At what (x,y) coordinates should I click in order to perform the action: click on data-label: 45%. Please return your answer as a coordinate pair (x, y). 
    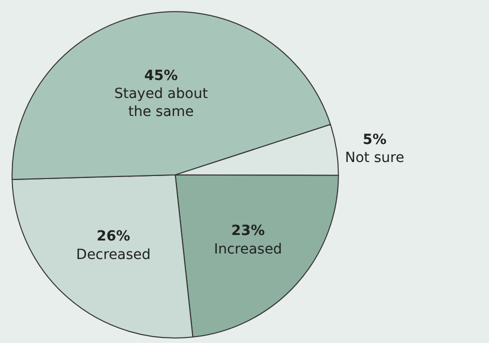
    Looking at the image, I should click on (161, 76).